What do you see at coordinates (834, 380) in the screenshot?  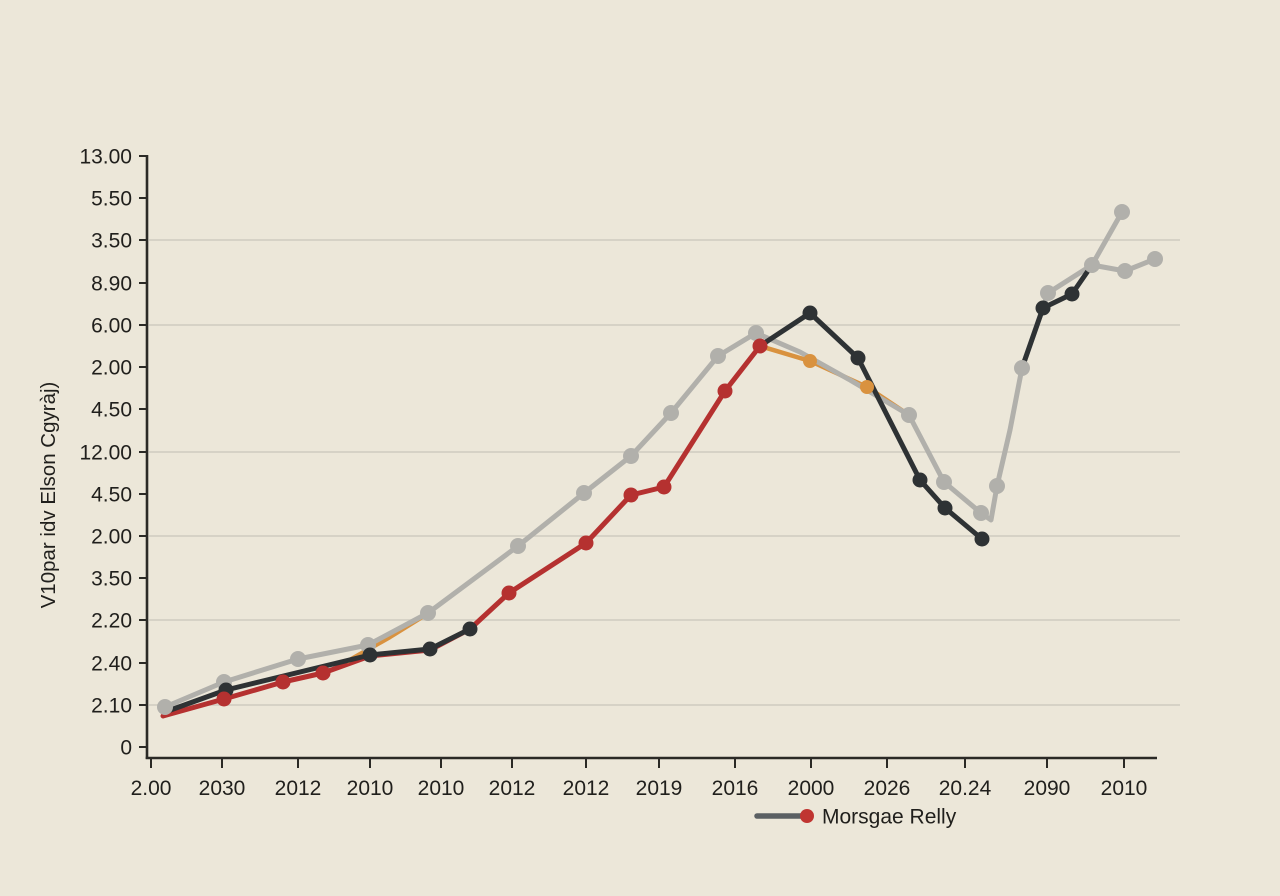 I see `series-line-orange` at bounding box center [834, 380].